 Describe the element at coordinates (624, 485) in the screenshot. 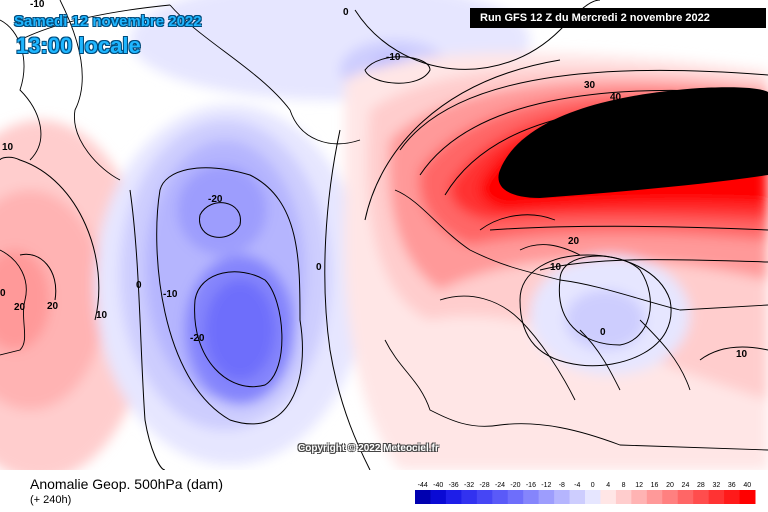

I see `legend-tick-label: 8` at that location.